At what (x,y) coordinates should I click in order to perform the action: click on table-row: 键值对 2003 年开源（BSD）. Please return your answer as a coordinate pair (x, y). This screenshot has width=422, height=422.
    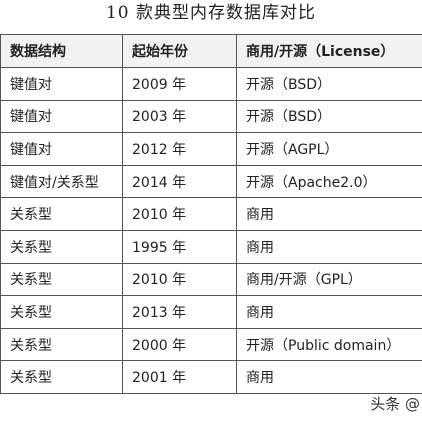
    Looking at the image, I should click on (211, 116).